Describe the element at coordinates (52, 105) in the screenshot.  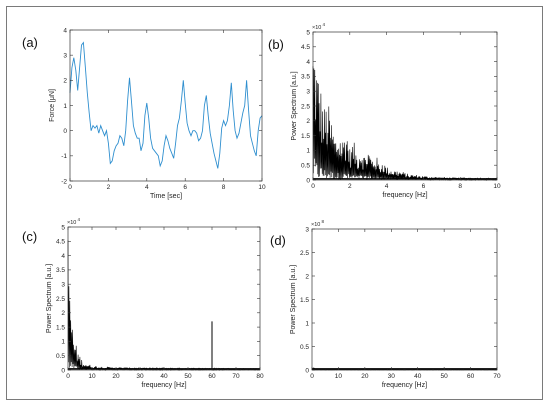
I see `y-axis-label: Force [μN]` at that location.